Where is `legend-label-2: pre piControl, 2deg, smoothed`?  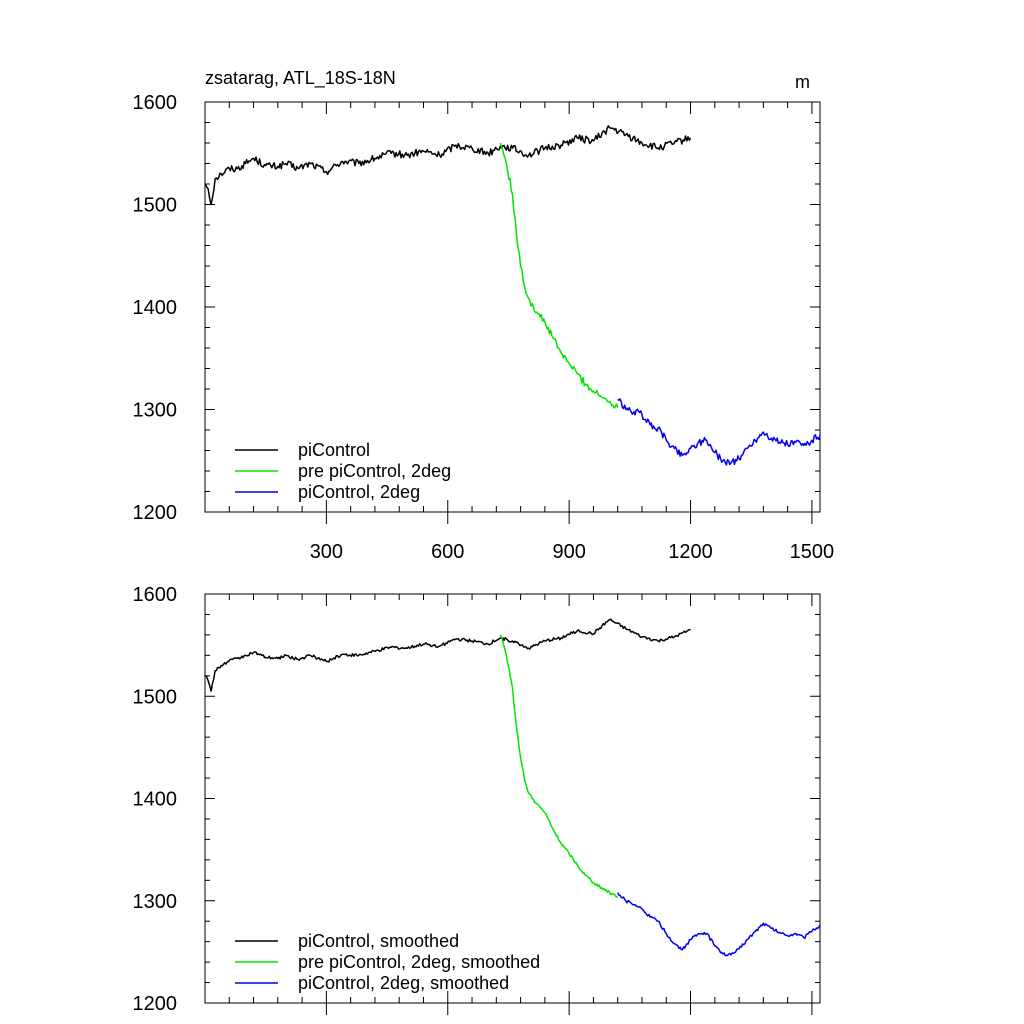 legend-label-2: pre piControl, 2deg, smoothed is located at coordinates (419, 962).